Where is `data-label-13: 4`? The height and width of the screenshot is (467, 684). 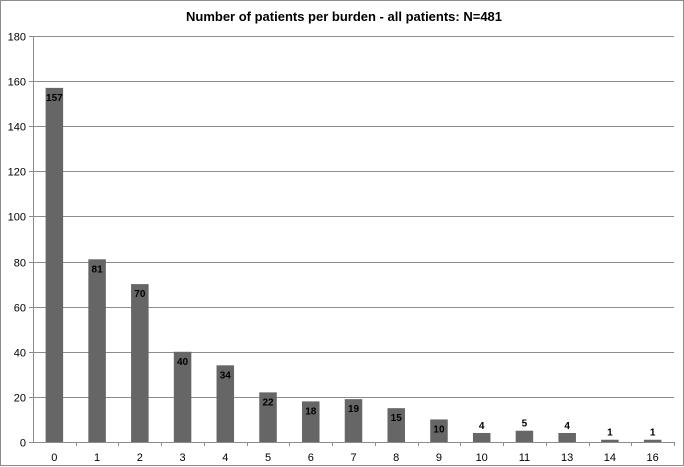 data-label-13: 4 is located at coordinates (567, 426).